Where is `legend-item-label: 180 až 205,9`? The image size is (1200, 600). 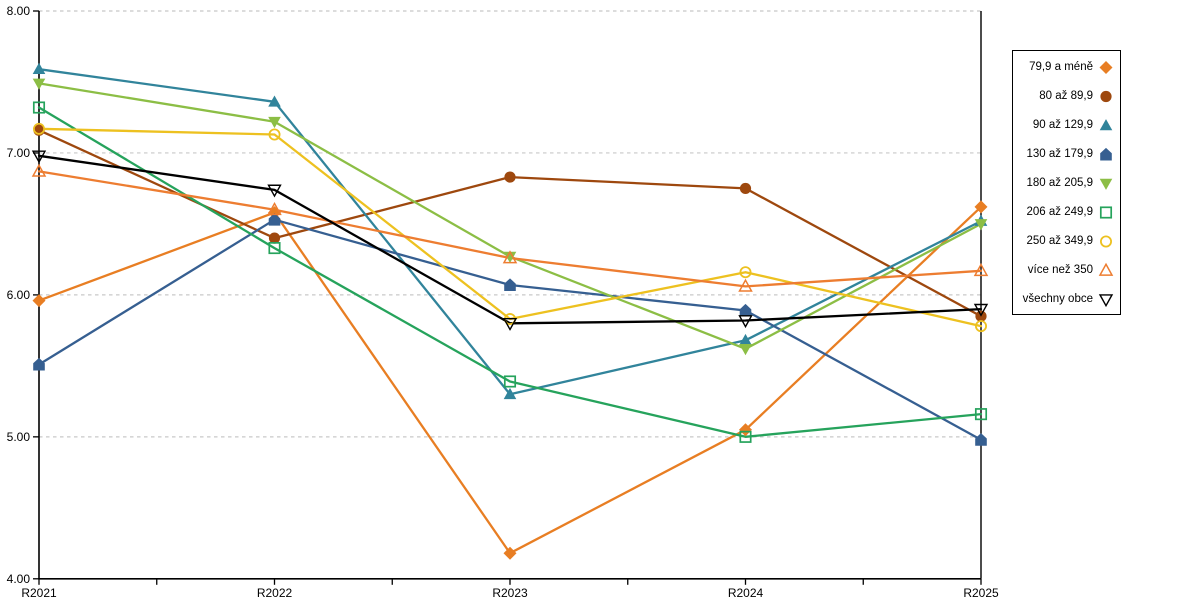
legend-item-label: 180 až 205,9 is located at coordinates (1059, 182).